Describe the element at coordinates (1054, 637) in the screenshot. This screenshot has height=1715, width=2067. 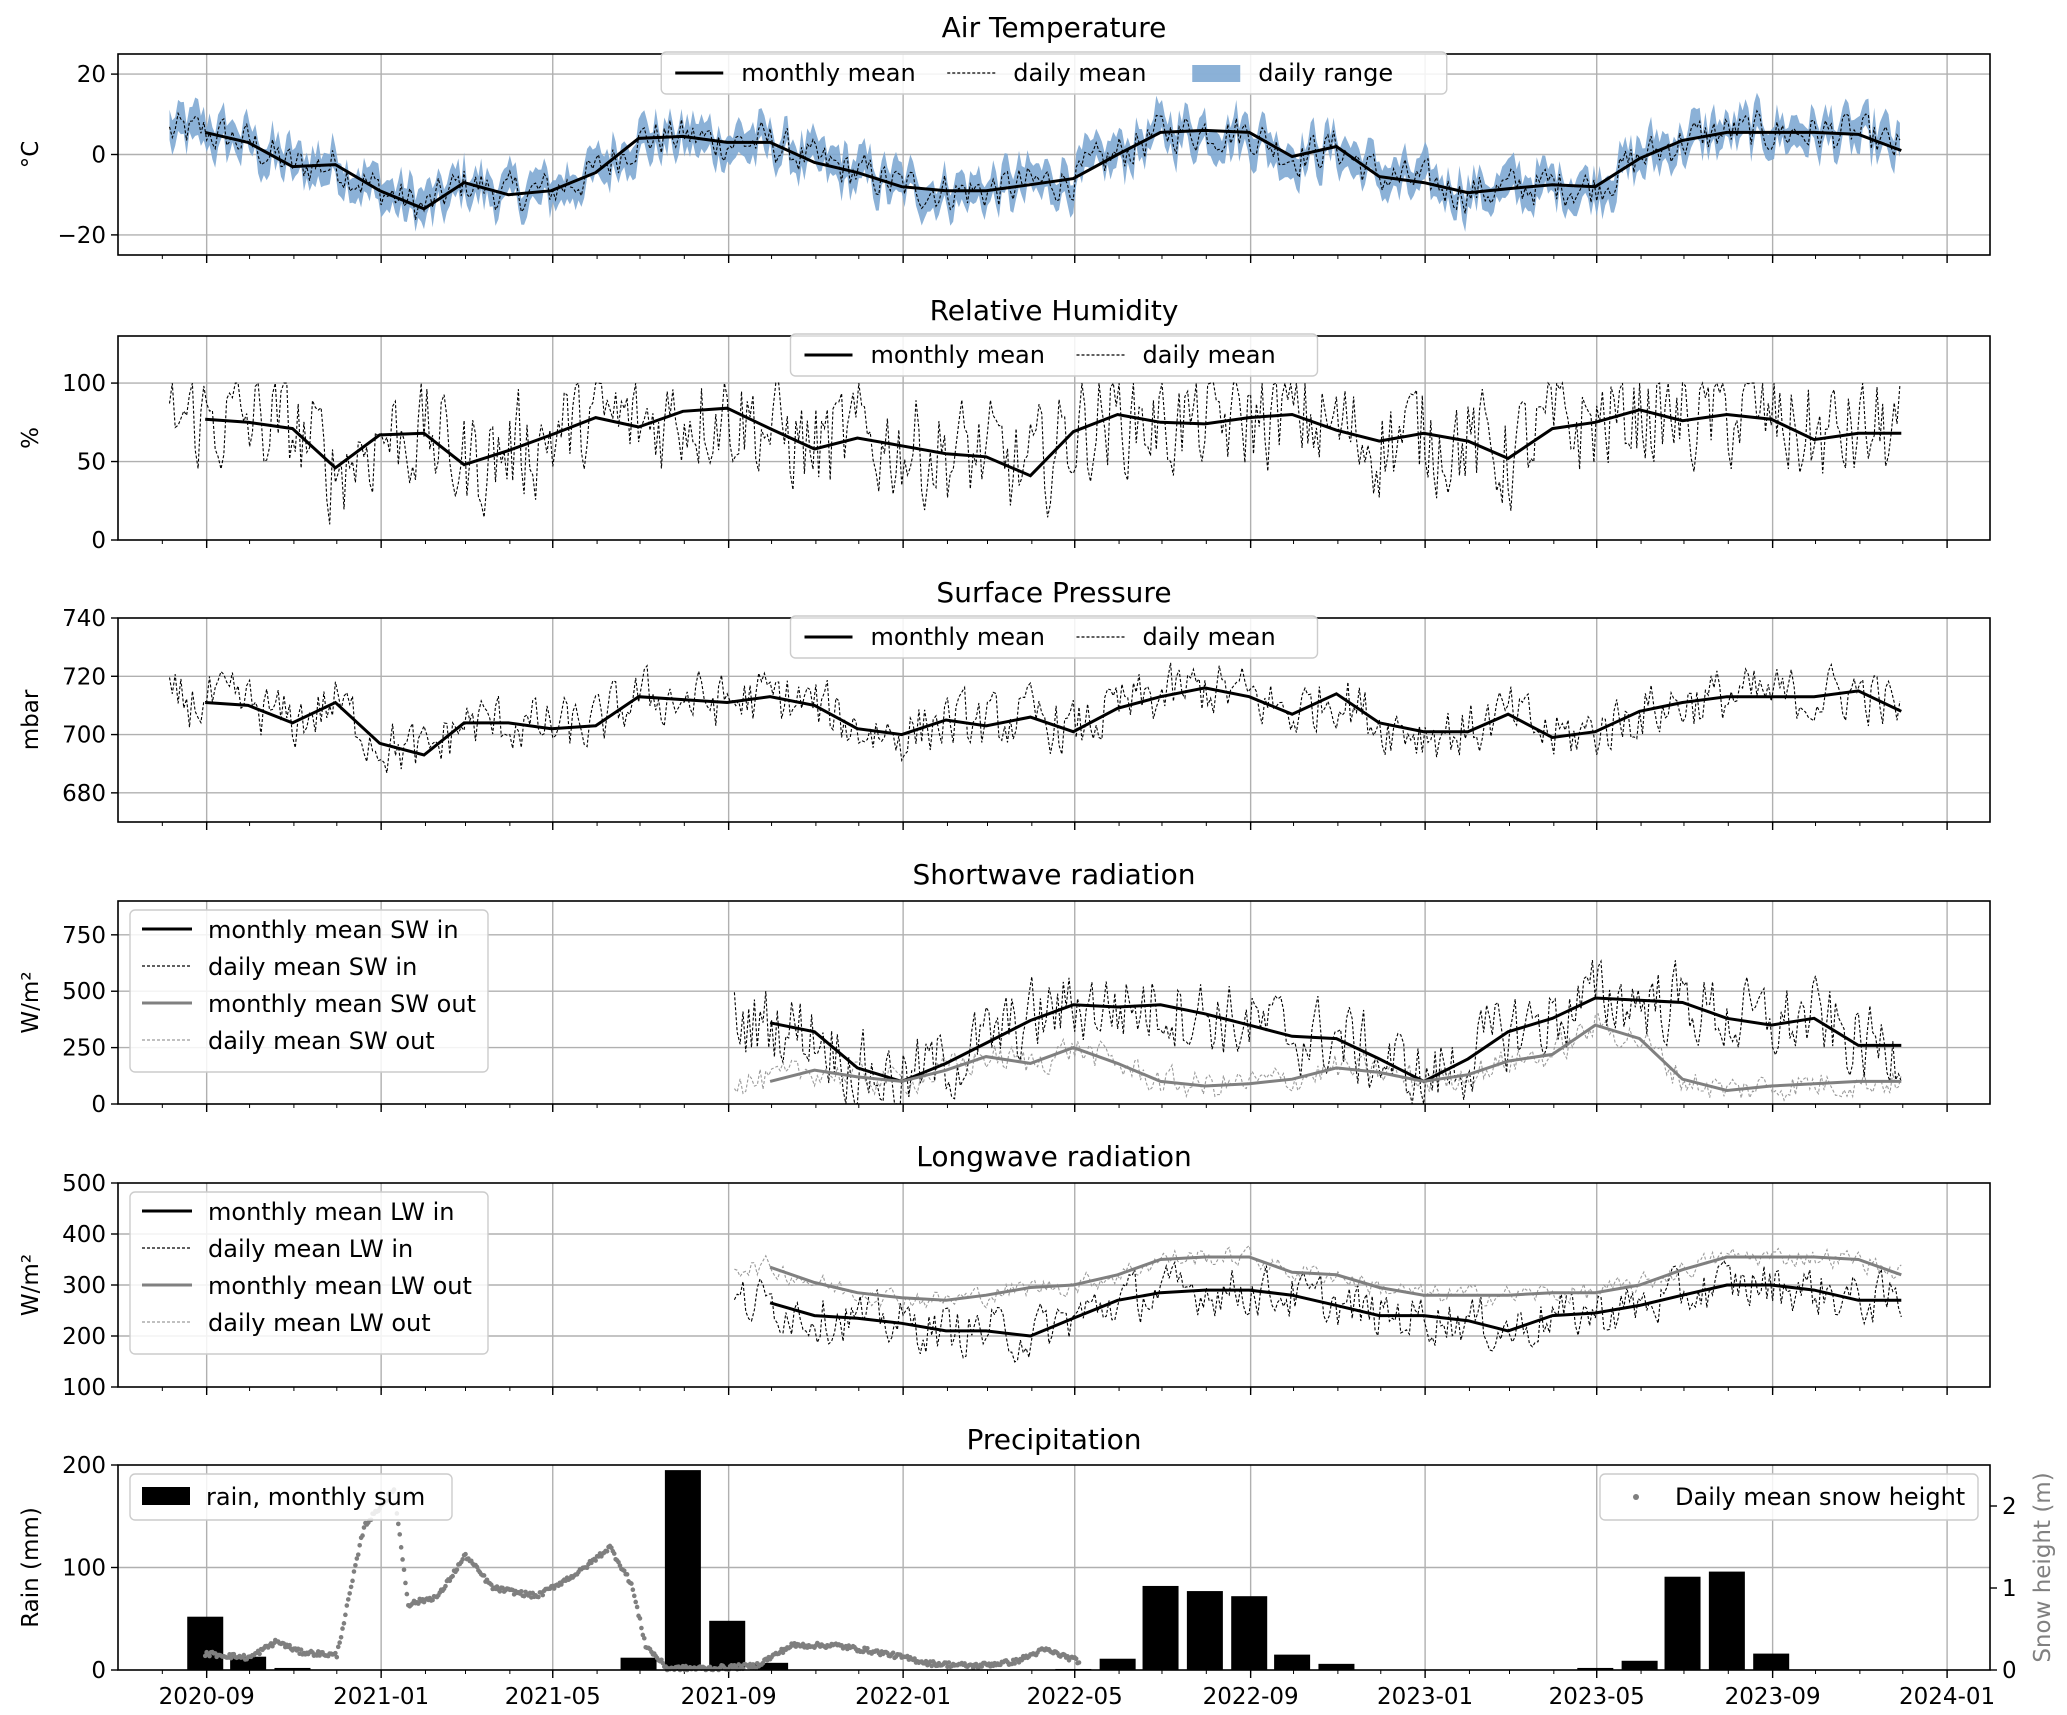
I see `legend: monthly mean daily mean` at that location.